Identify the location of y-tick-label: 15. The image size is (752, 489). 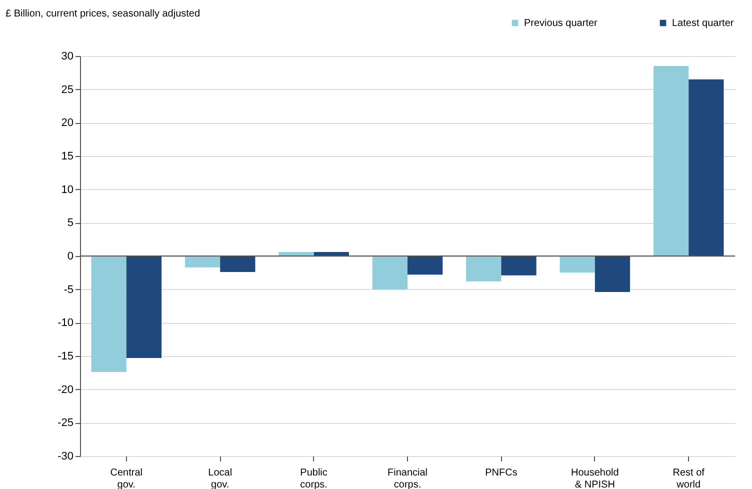
(67, 156).